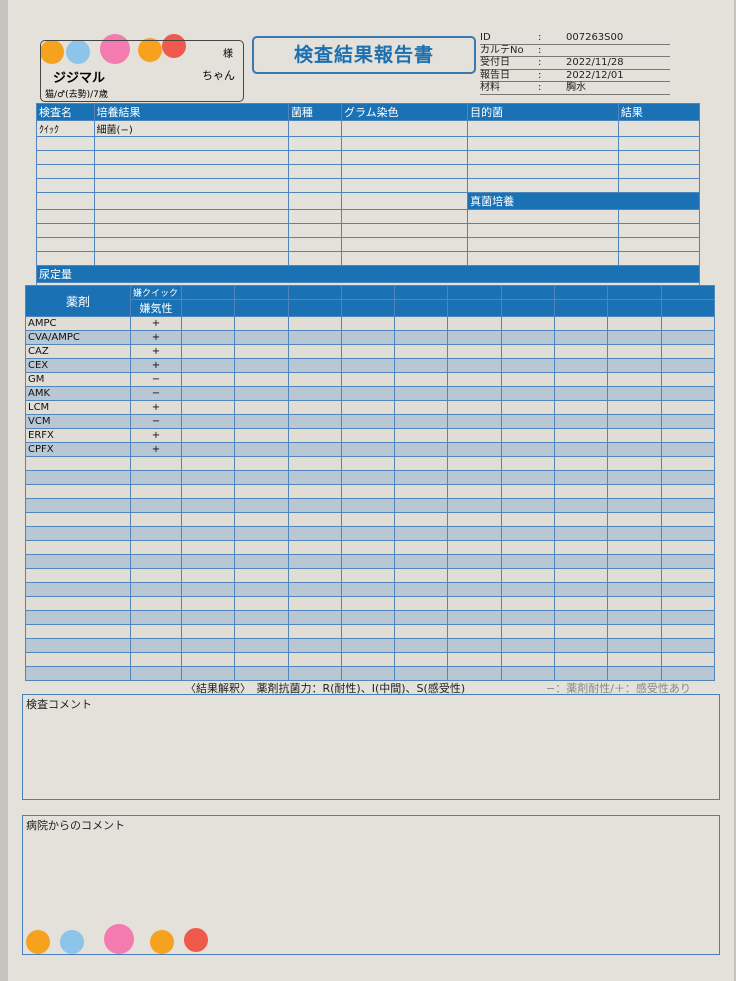 Image resolution: width=736 pixels, height=981 pixels. I want to click on legend-note: −：薬剤耐性/＋：感受性あり, so click(618, 688).